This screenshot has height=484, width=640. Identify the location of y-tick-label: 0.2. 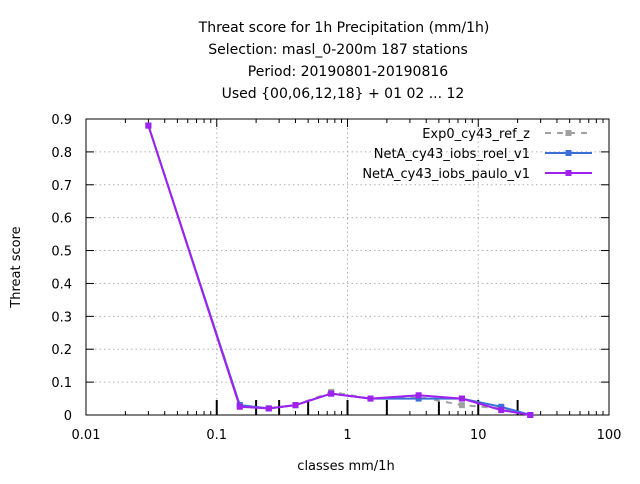
(61, 350).